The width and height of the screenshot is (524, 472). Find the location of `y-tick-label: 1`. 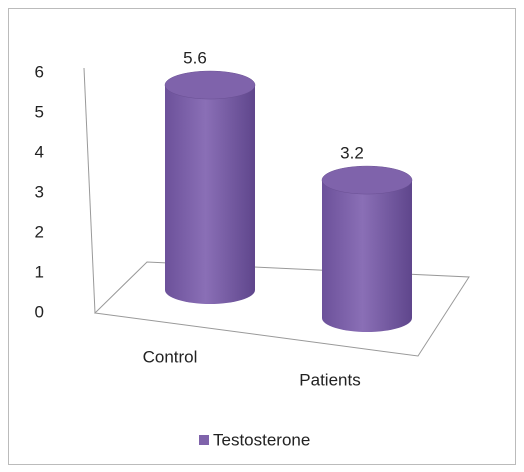

y-tick-label: 1 is located at coordinates (39, 271).